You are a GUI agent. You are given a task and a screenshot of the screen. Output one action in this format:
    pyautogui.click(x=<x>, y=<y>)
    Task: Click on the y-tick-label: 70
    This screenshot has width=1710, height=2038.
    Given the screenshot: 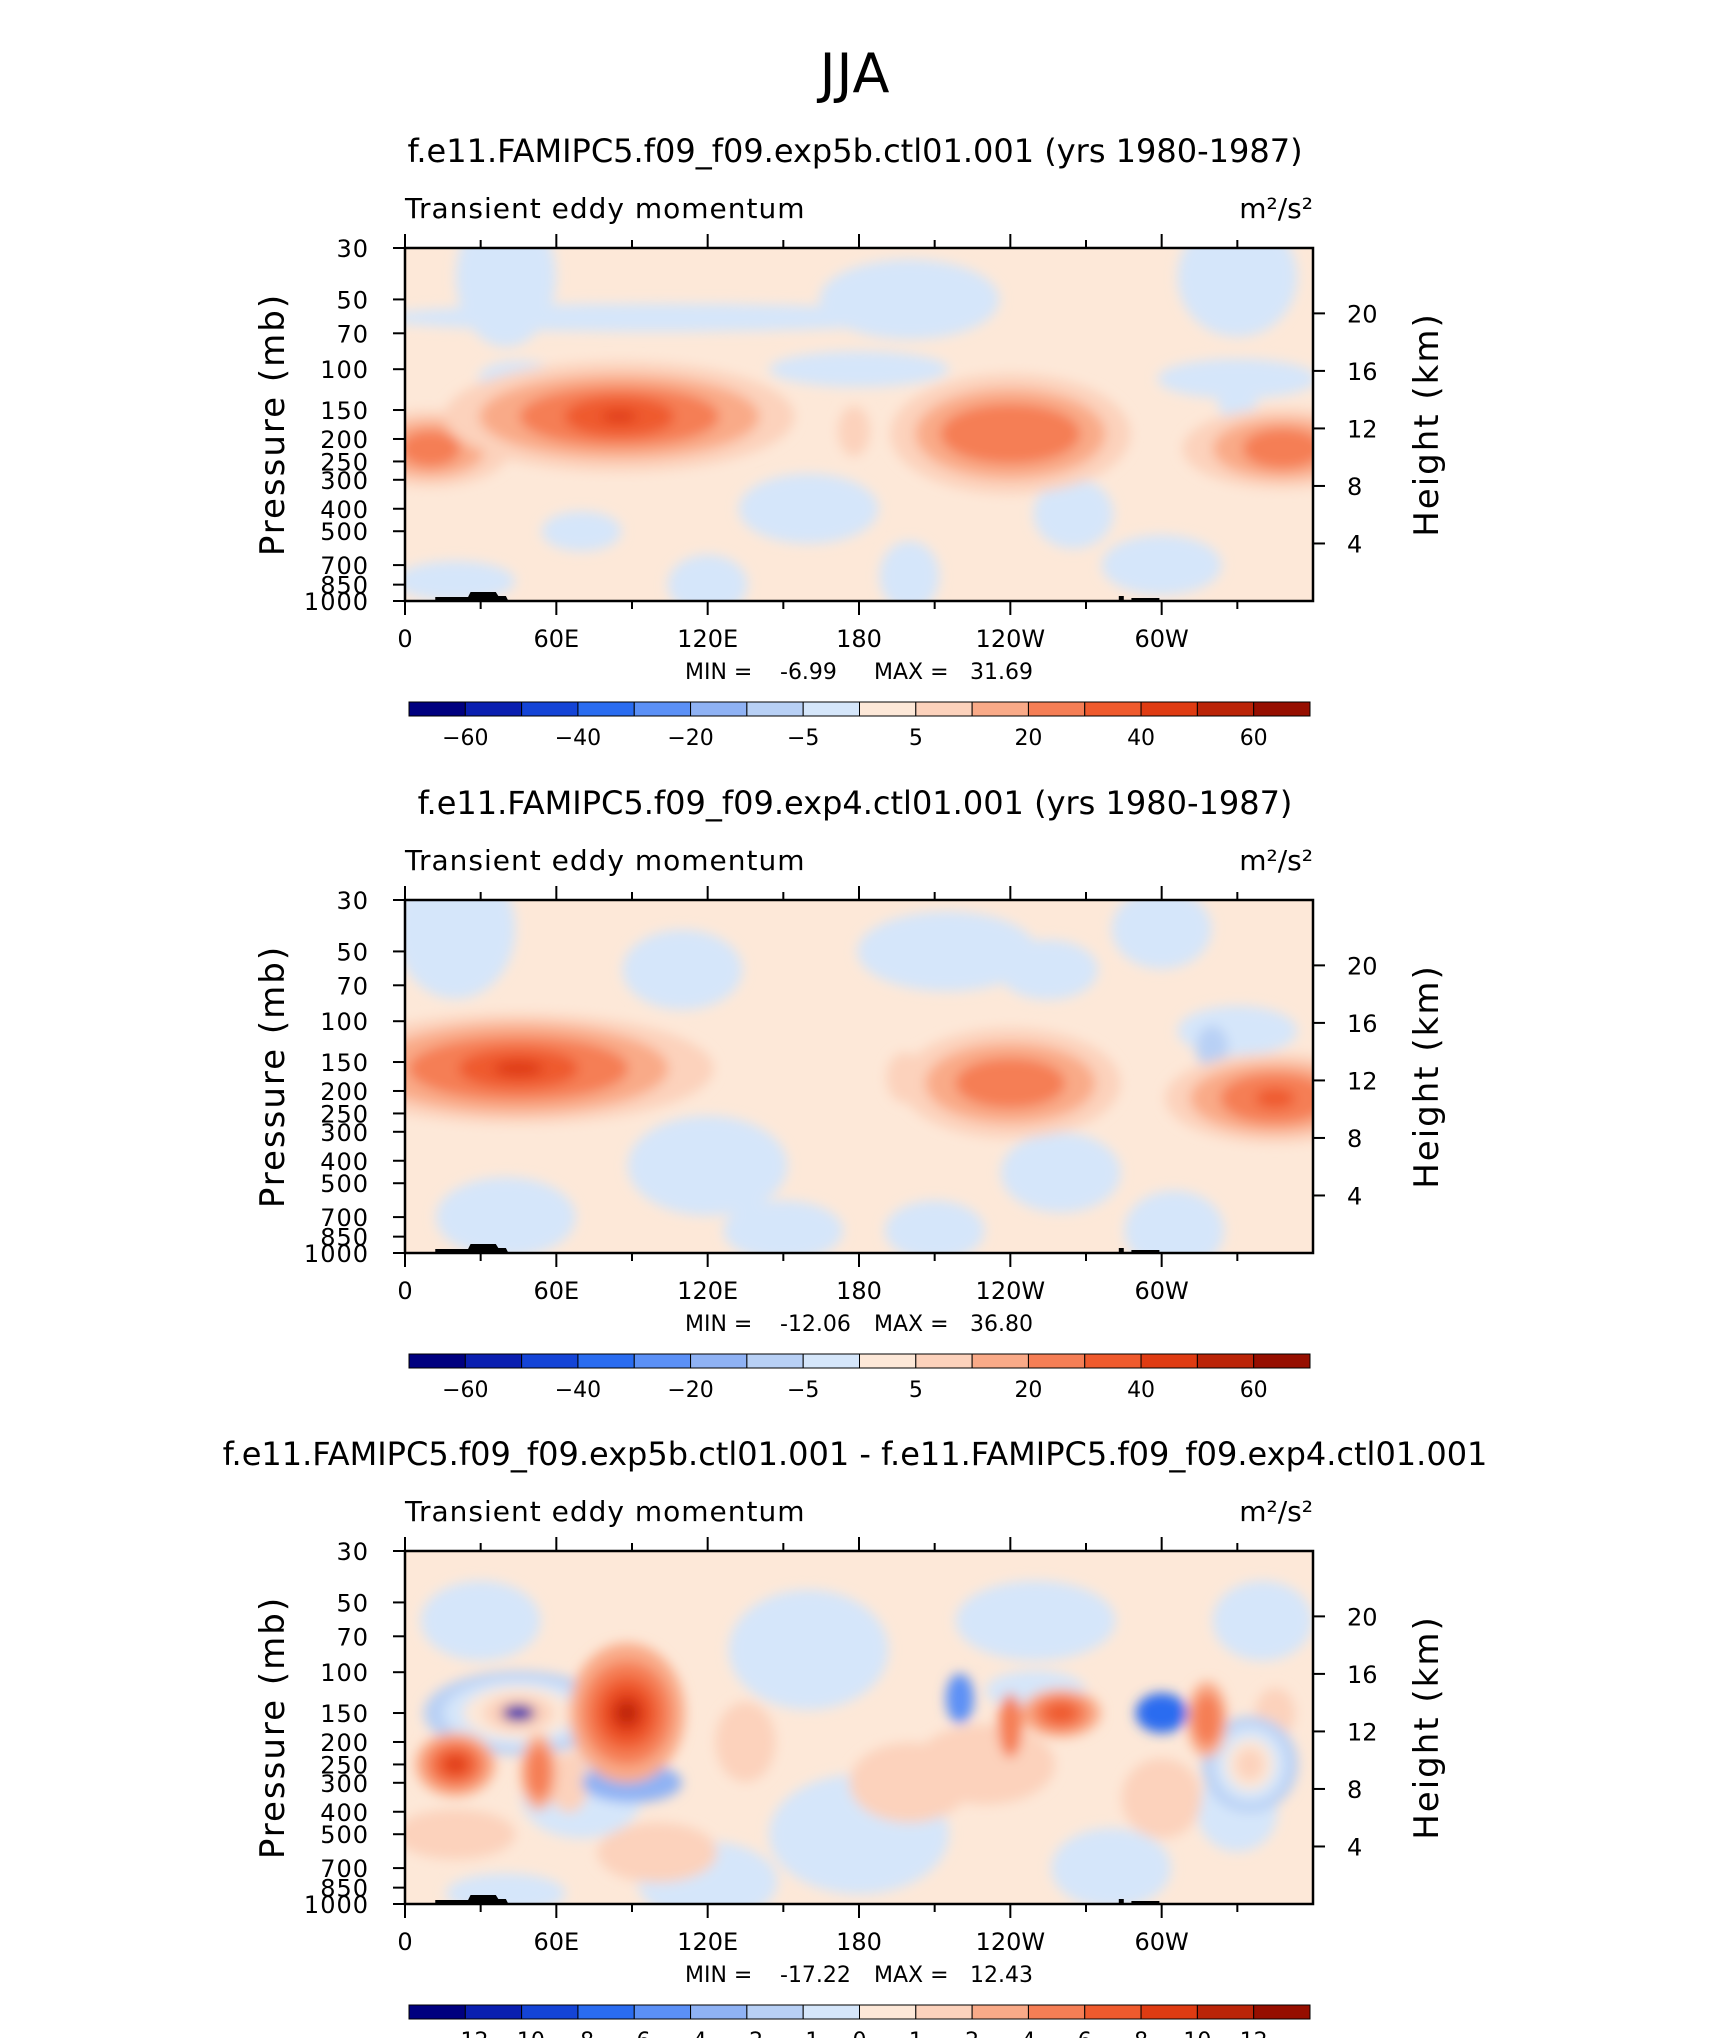 What is the action you would take?
    pyautogui.click(x=352, y=986)
    